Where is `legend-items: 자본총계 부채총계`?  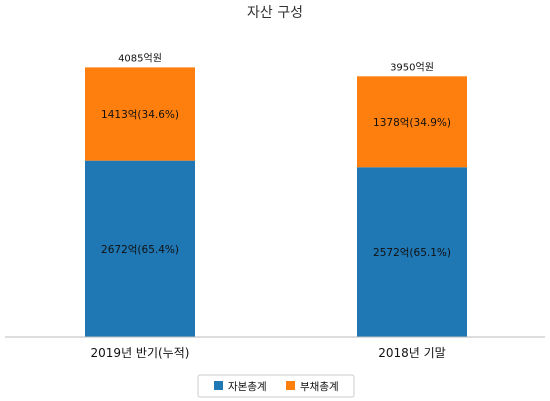 legend-items: 자본총계 부채총계 is located at coordinates (276, 387).